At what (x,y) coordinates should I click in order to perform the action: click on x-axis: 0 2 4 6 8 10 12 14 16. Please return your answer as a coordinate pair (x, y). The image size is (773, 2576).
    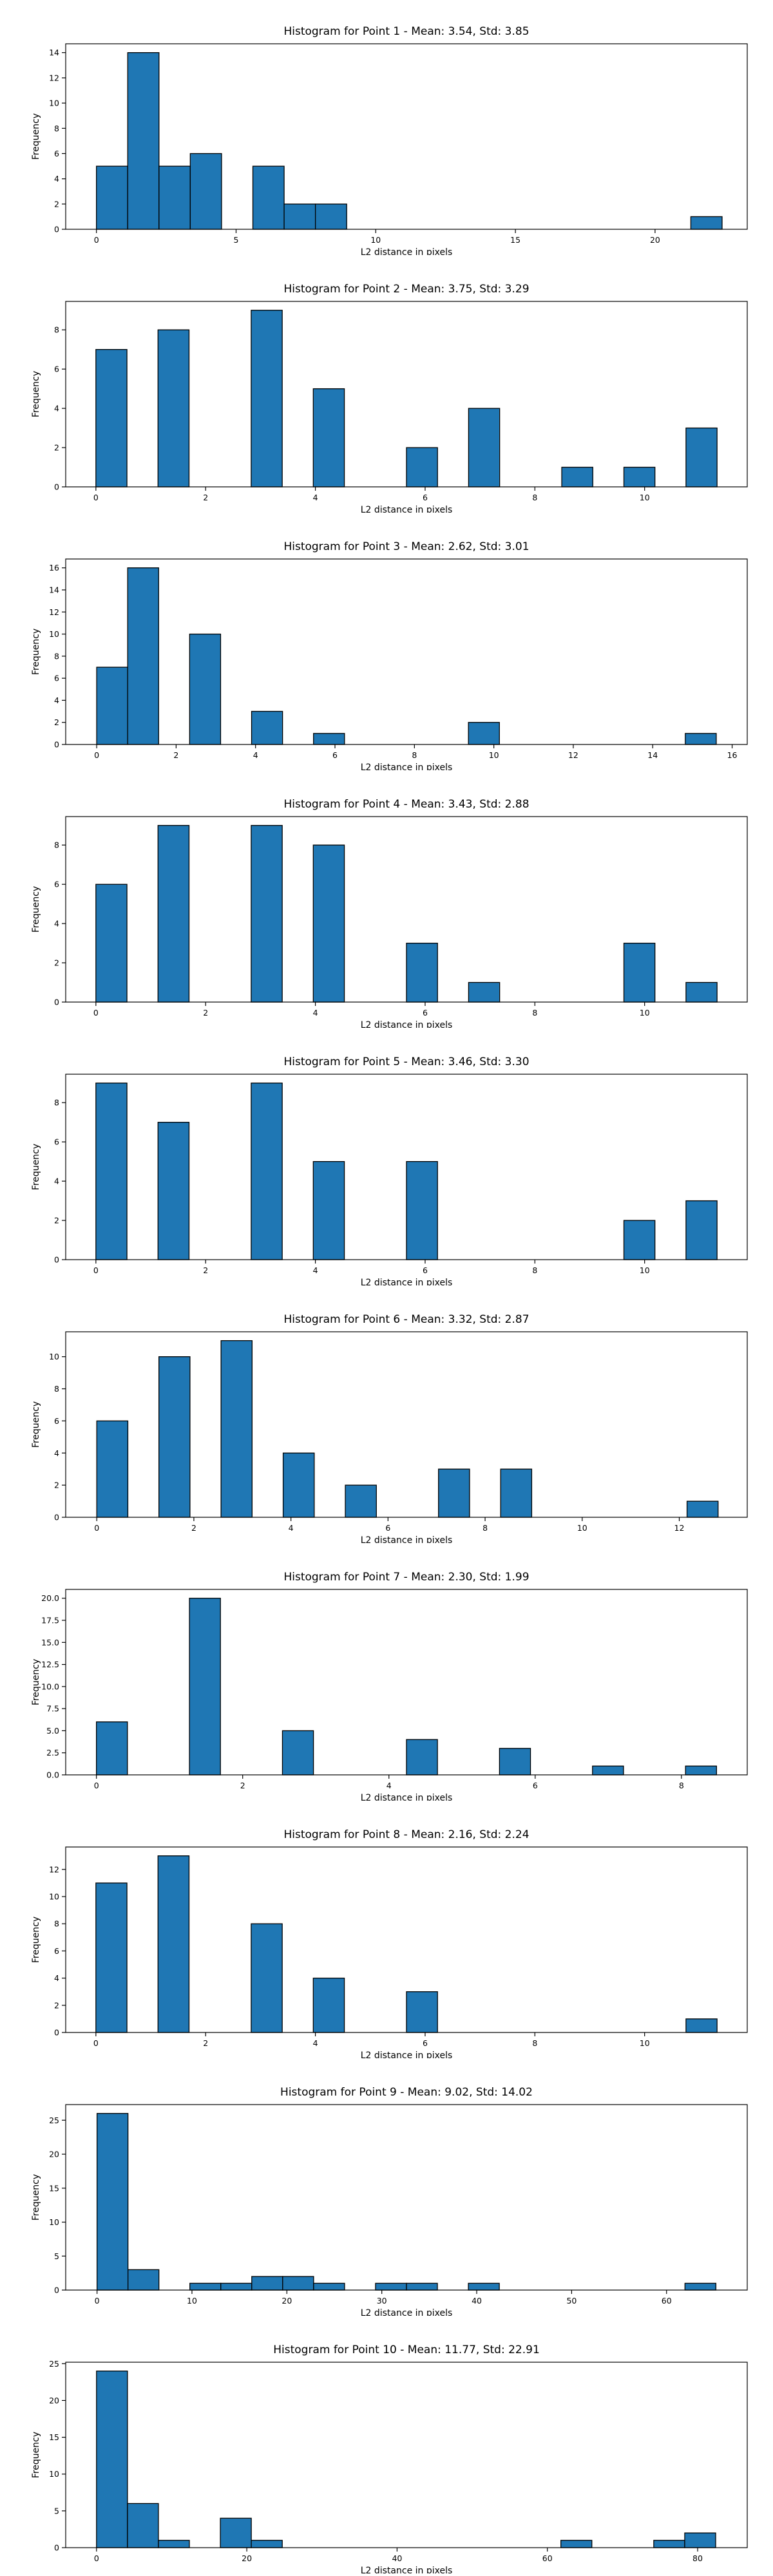
    Looking at the image, I should click on (416, 752).